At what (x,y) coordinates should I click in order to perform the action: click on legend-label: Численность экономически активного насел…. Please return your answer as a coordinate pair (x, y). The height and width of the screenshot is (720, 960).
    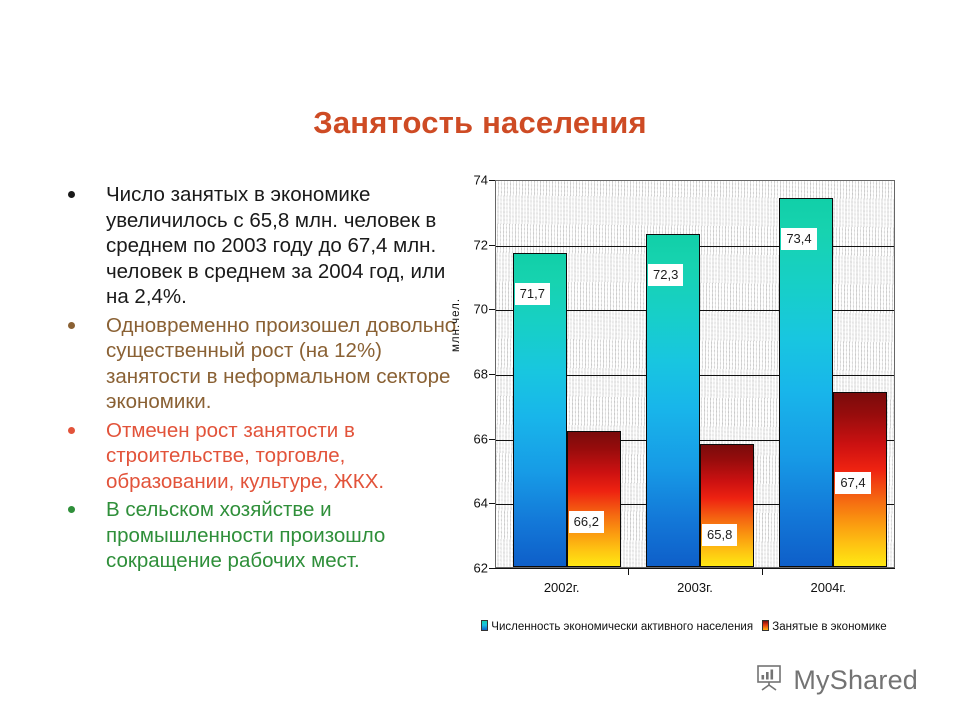
    Looking at the image, I should click on (622, 627).